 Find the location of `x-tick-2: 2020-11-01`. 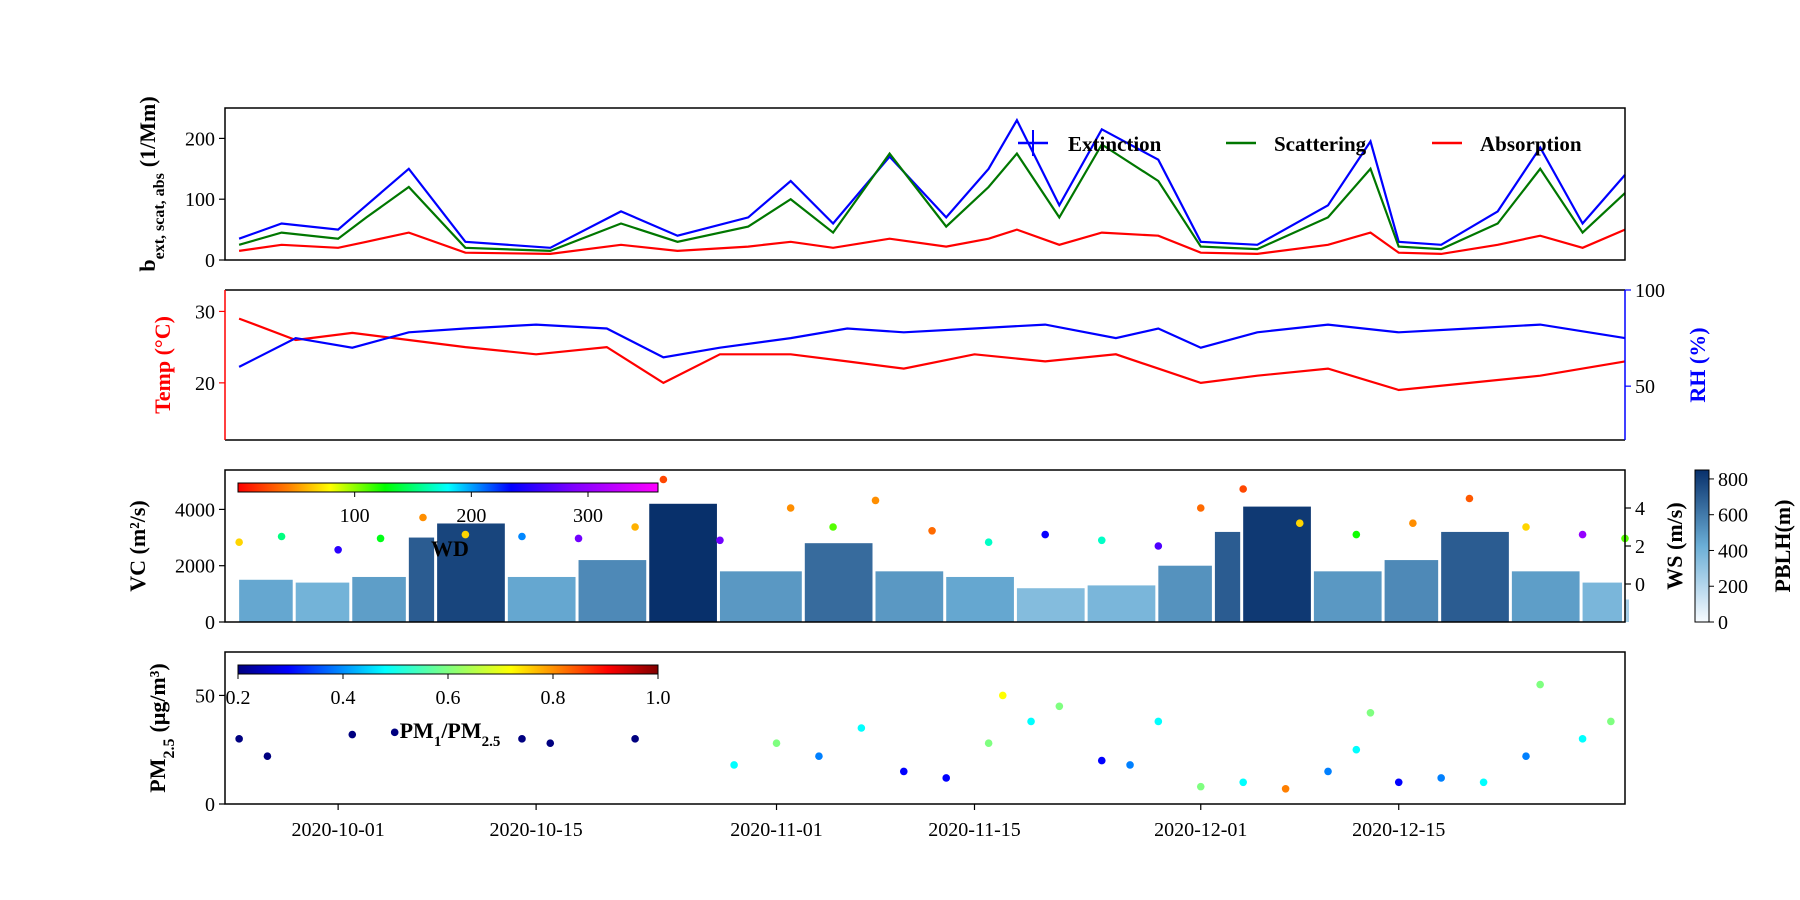

x-tick-2: 2020-11-01 is located at coordinates (776, 830).